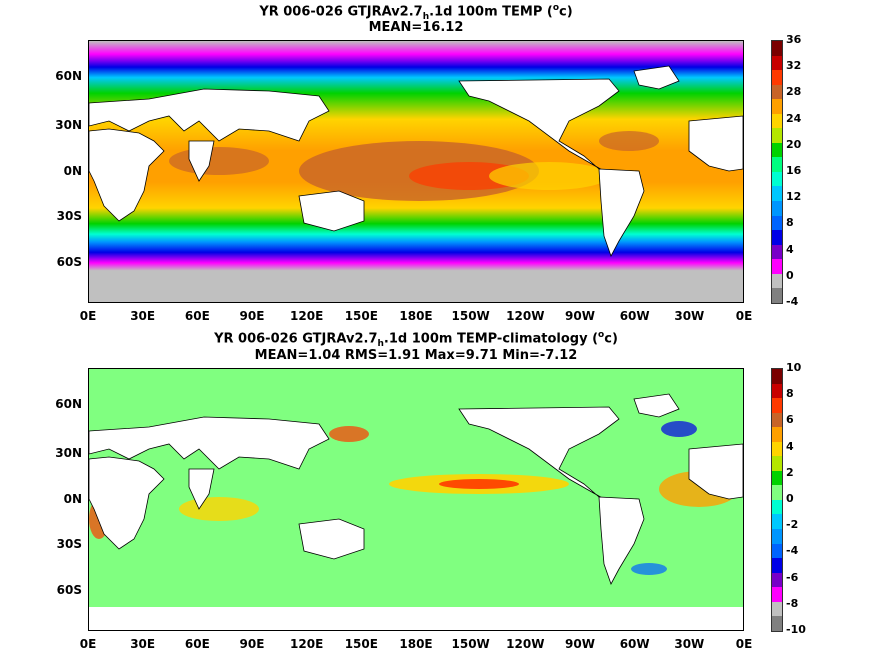 The image size is (875, 656). I want to click on panel2-colorbar-tick: 8, so click(790, 394).